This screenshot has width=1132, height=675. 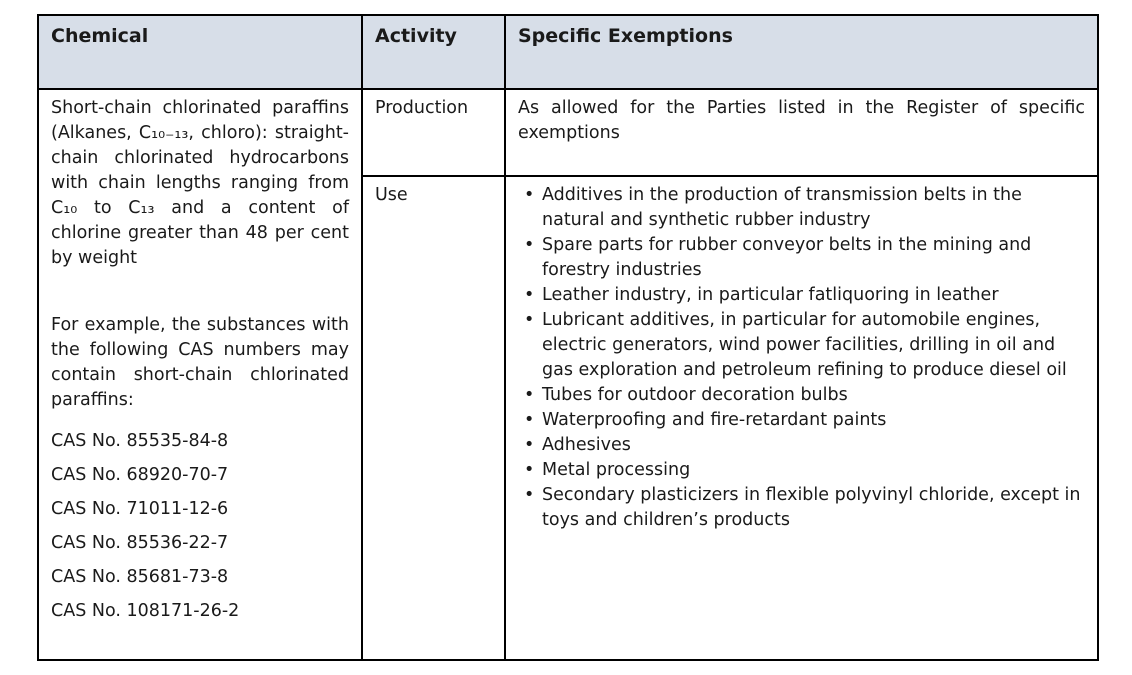 What do you see at coordinates (140, 577) in the screenshot?
I see `cas-number: CAS No. 85681-73-8` at bounding box center [140, 577].